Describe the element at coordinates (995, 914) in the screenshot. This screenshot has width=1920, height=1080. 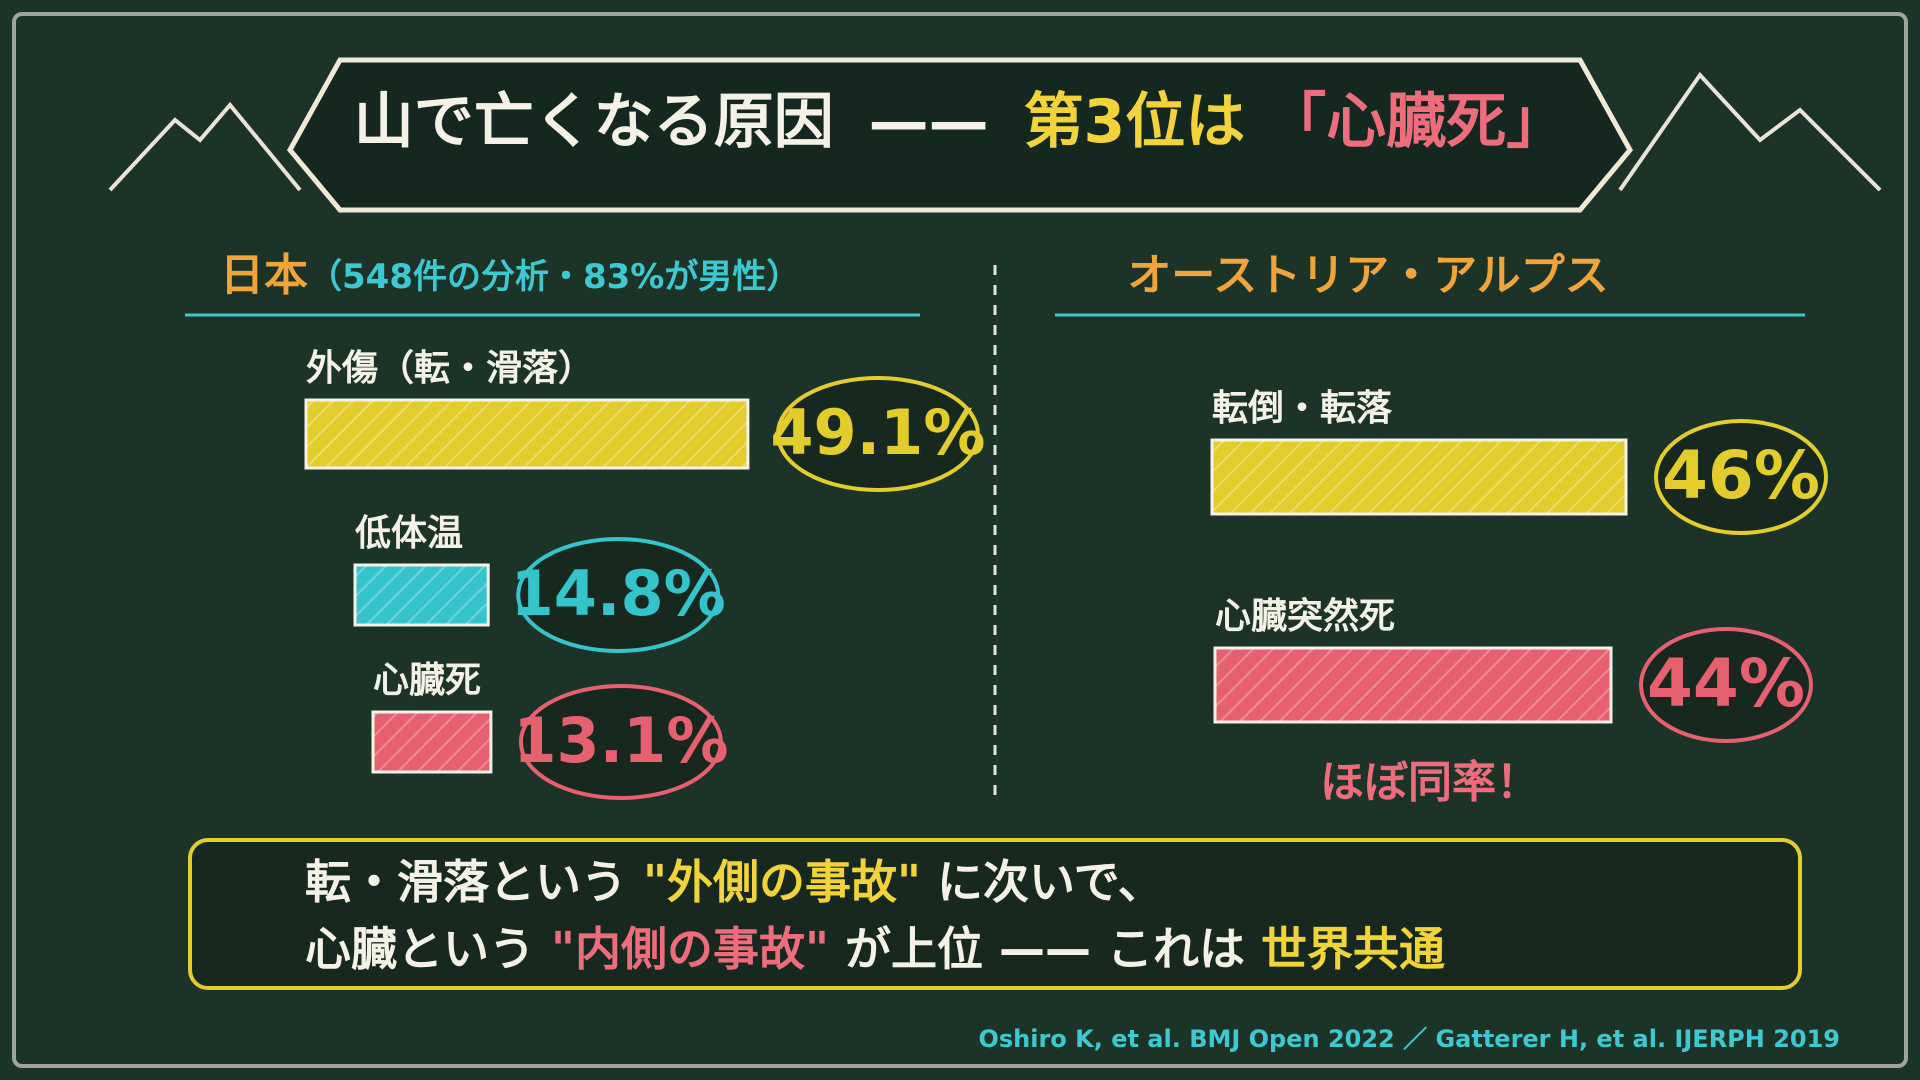
I see `message-box` at that location.